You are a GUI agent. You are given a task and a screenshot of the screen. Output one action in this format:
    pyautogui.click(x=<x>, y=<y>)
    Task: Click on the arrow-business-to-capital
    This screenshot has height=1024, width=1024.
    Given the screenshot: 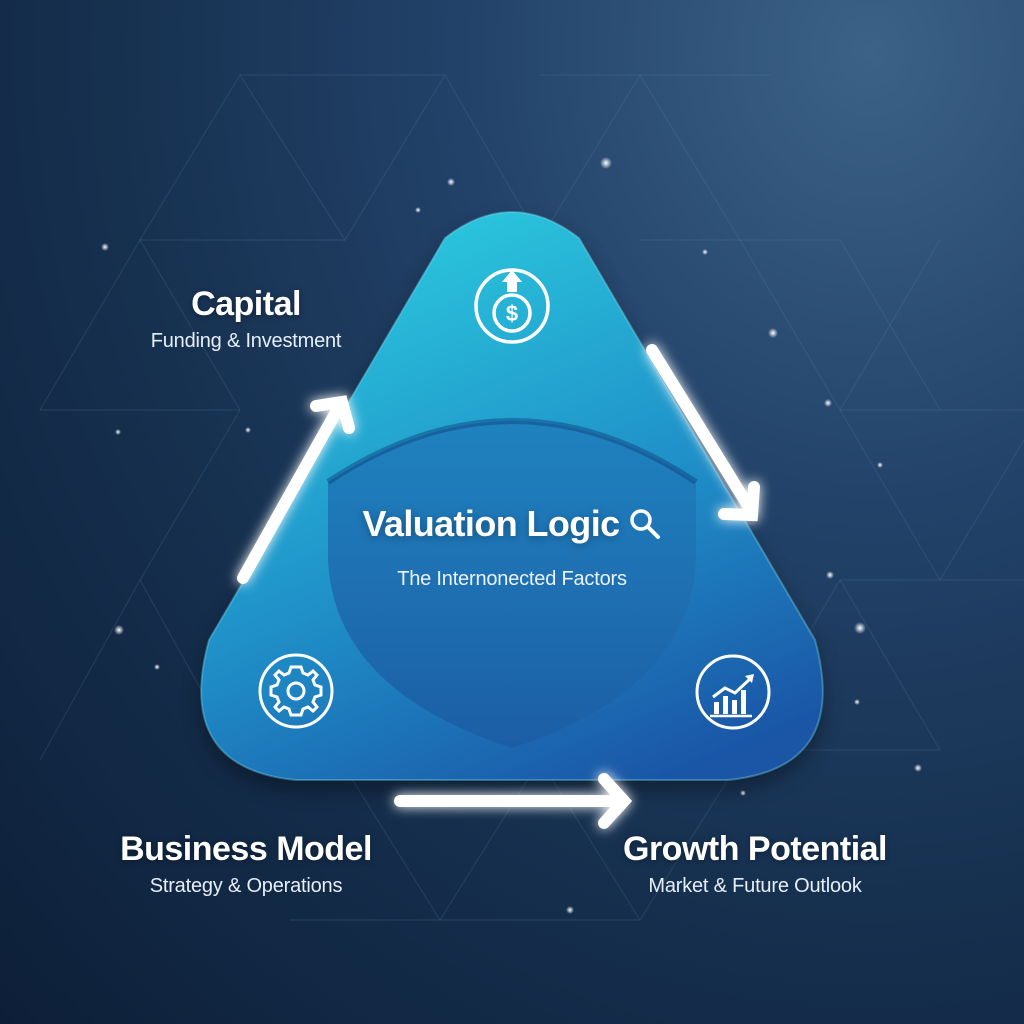 What is the action you would take?
    pyautogui.click(x=296, y=489)
    